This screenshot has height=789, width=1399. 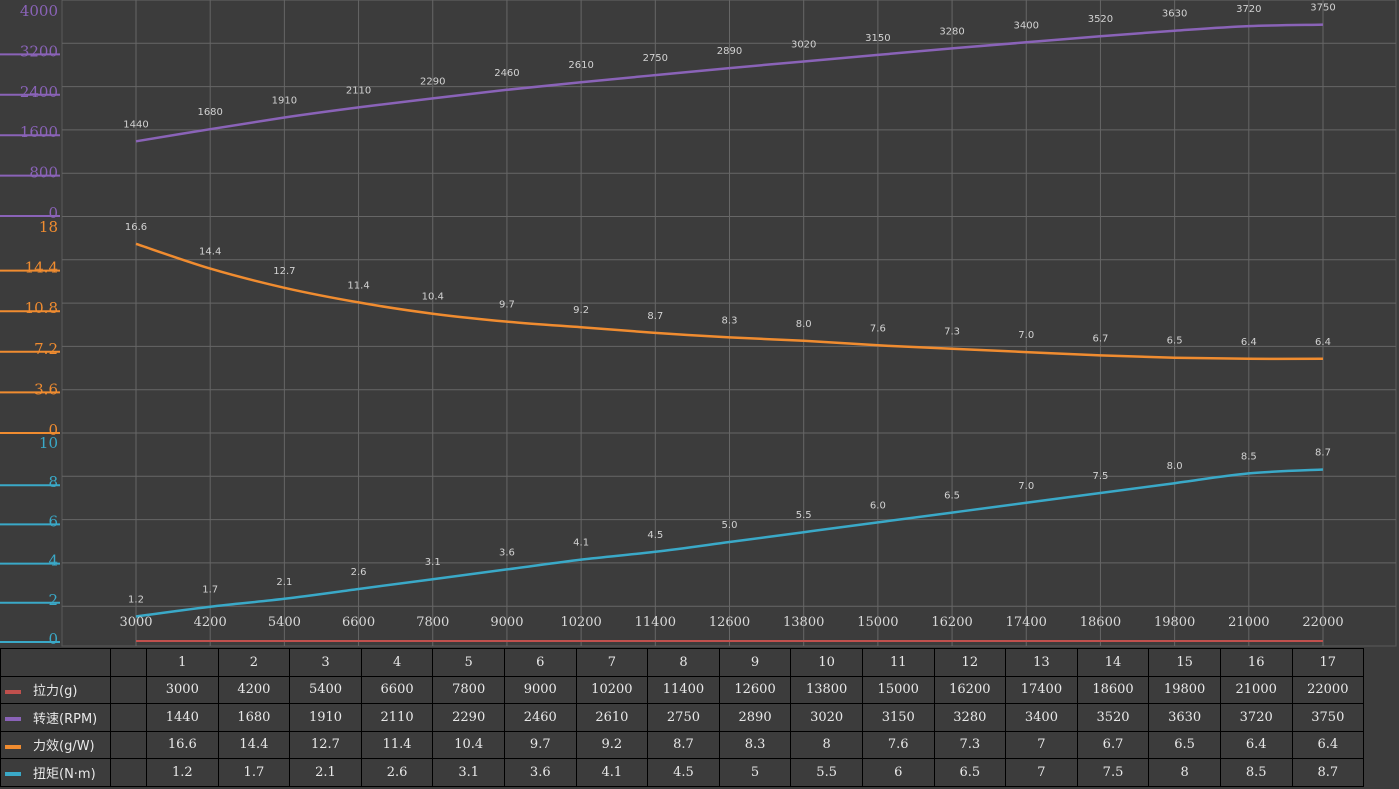 I want to click on torque-data-label: 6.0, so click(x=878, y=505).